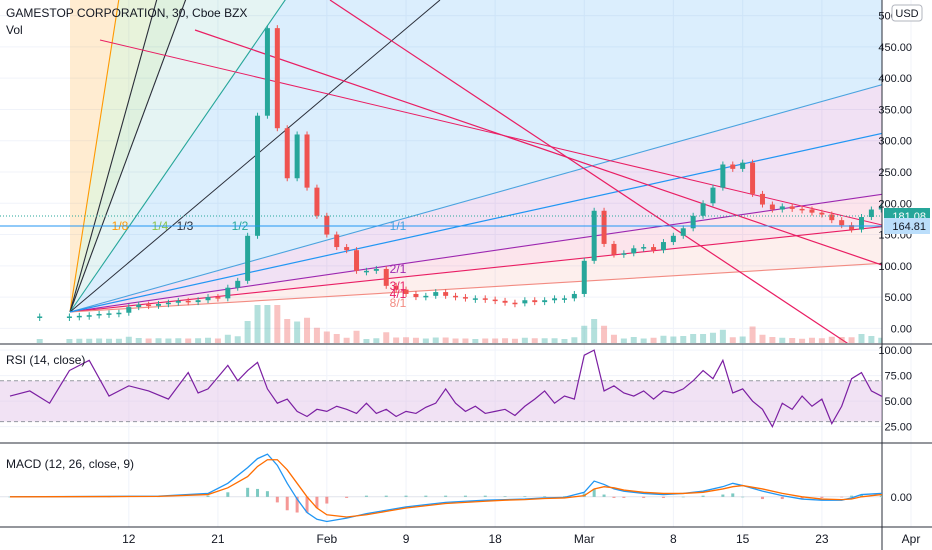  Describe the element at coordinates (441, 221) in the screenshot. I see `price-level-lines` at that location.